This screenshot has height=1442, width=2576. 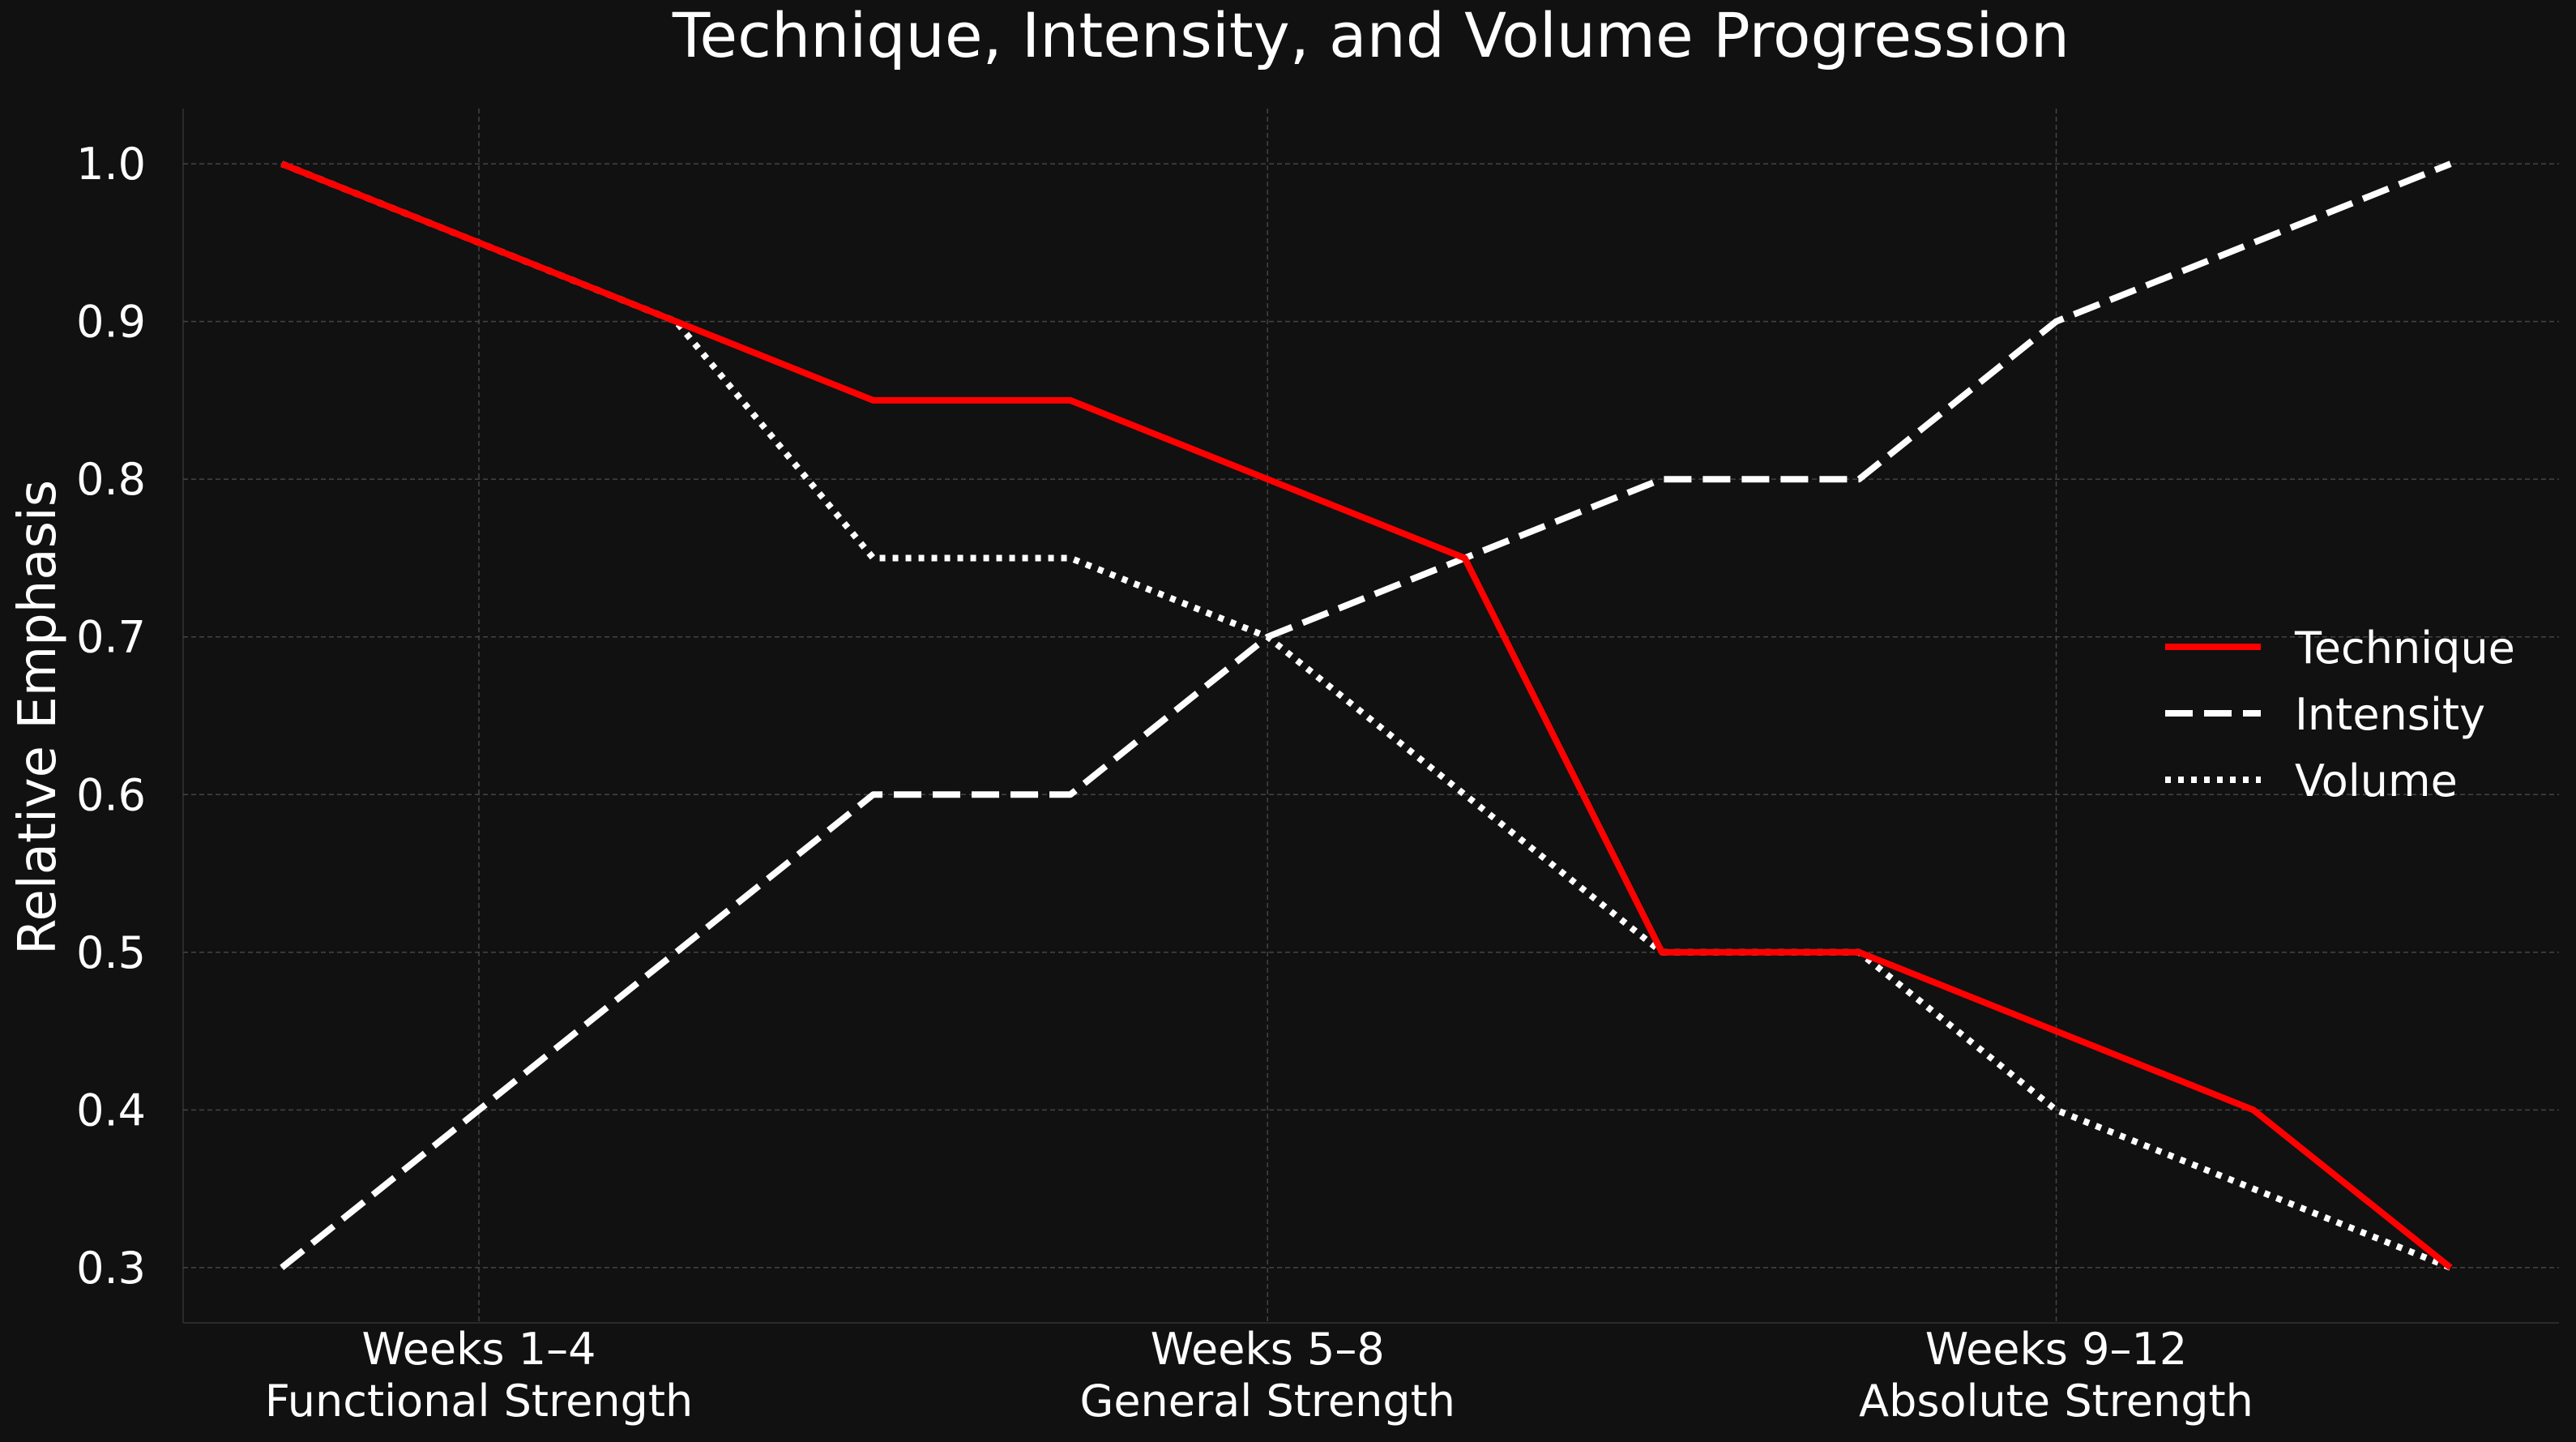 What do you see at coordinates (111, 637) in the screenshot?
I see `y-tick-label-4: 0.7` at bounding box center [111, 637].